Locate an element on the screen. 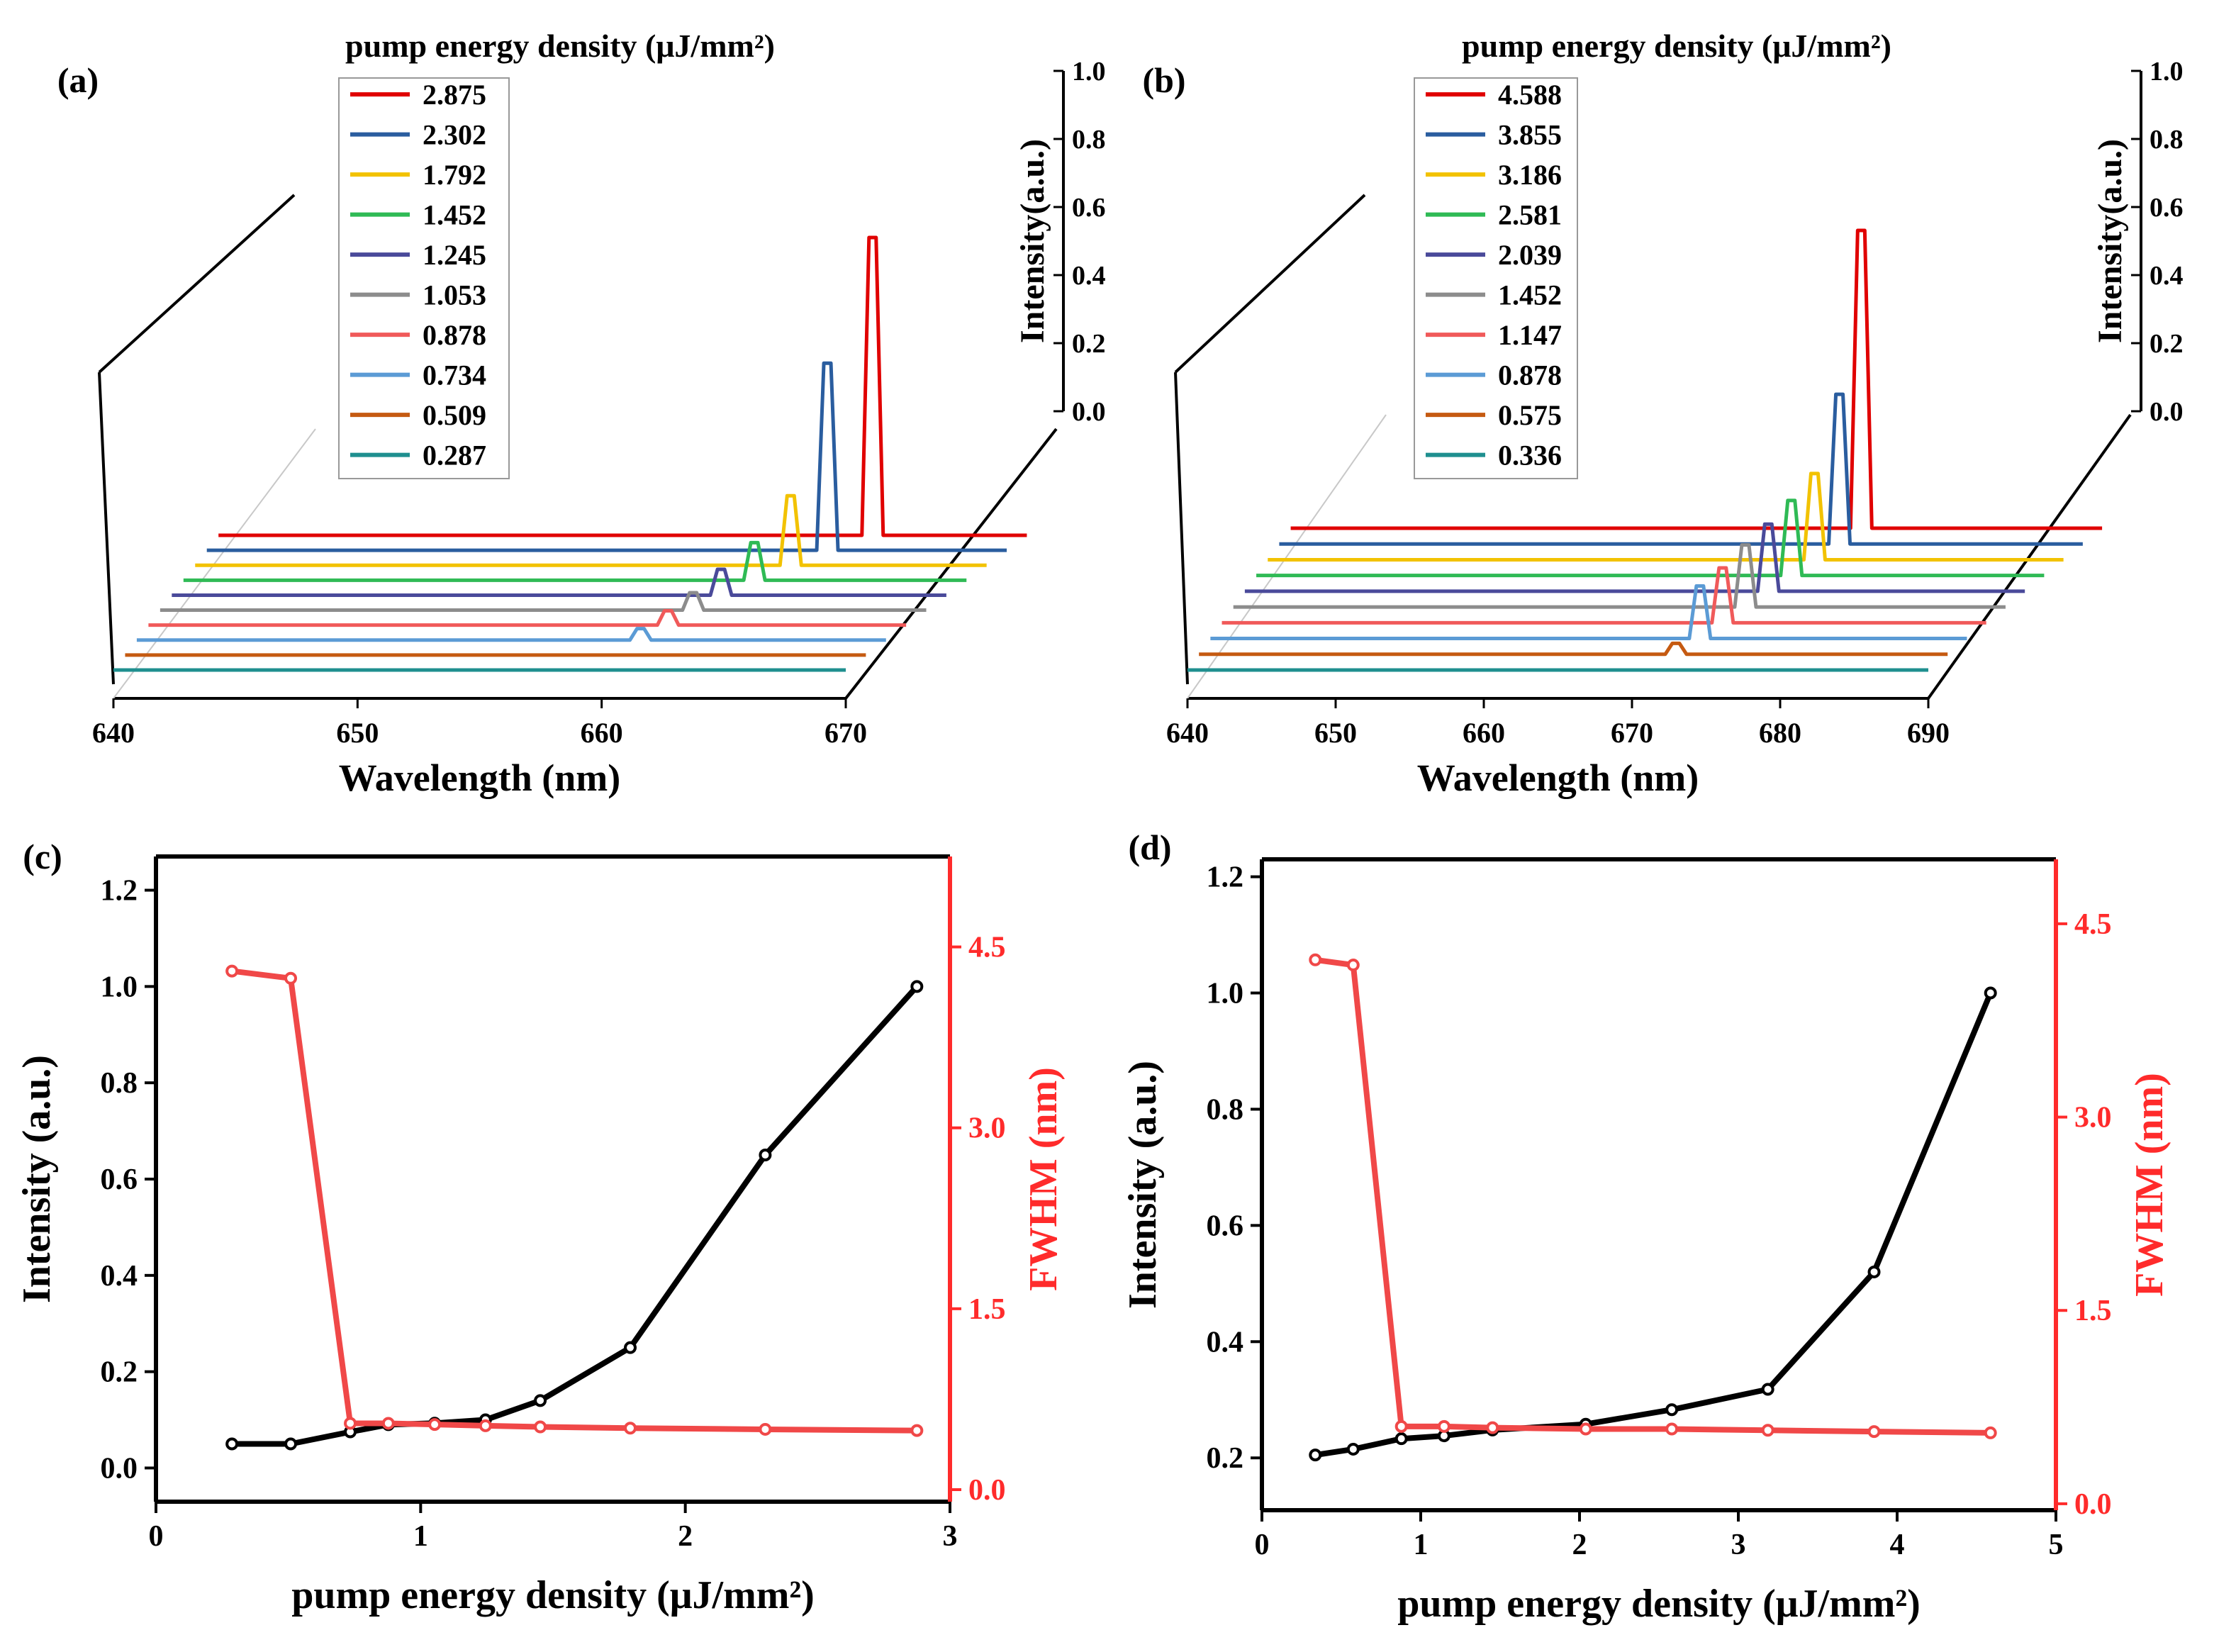 The height and width of the screenshot is (1652, 2236). y2-axis-label: FWHM (nm) is located at coordinates (2150, 1185).